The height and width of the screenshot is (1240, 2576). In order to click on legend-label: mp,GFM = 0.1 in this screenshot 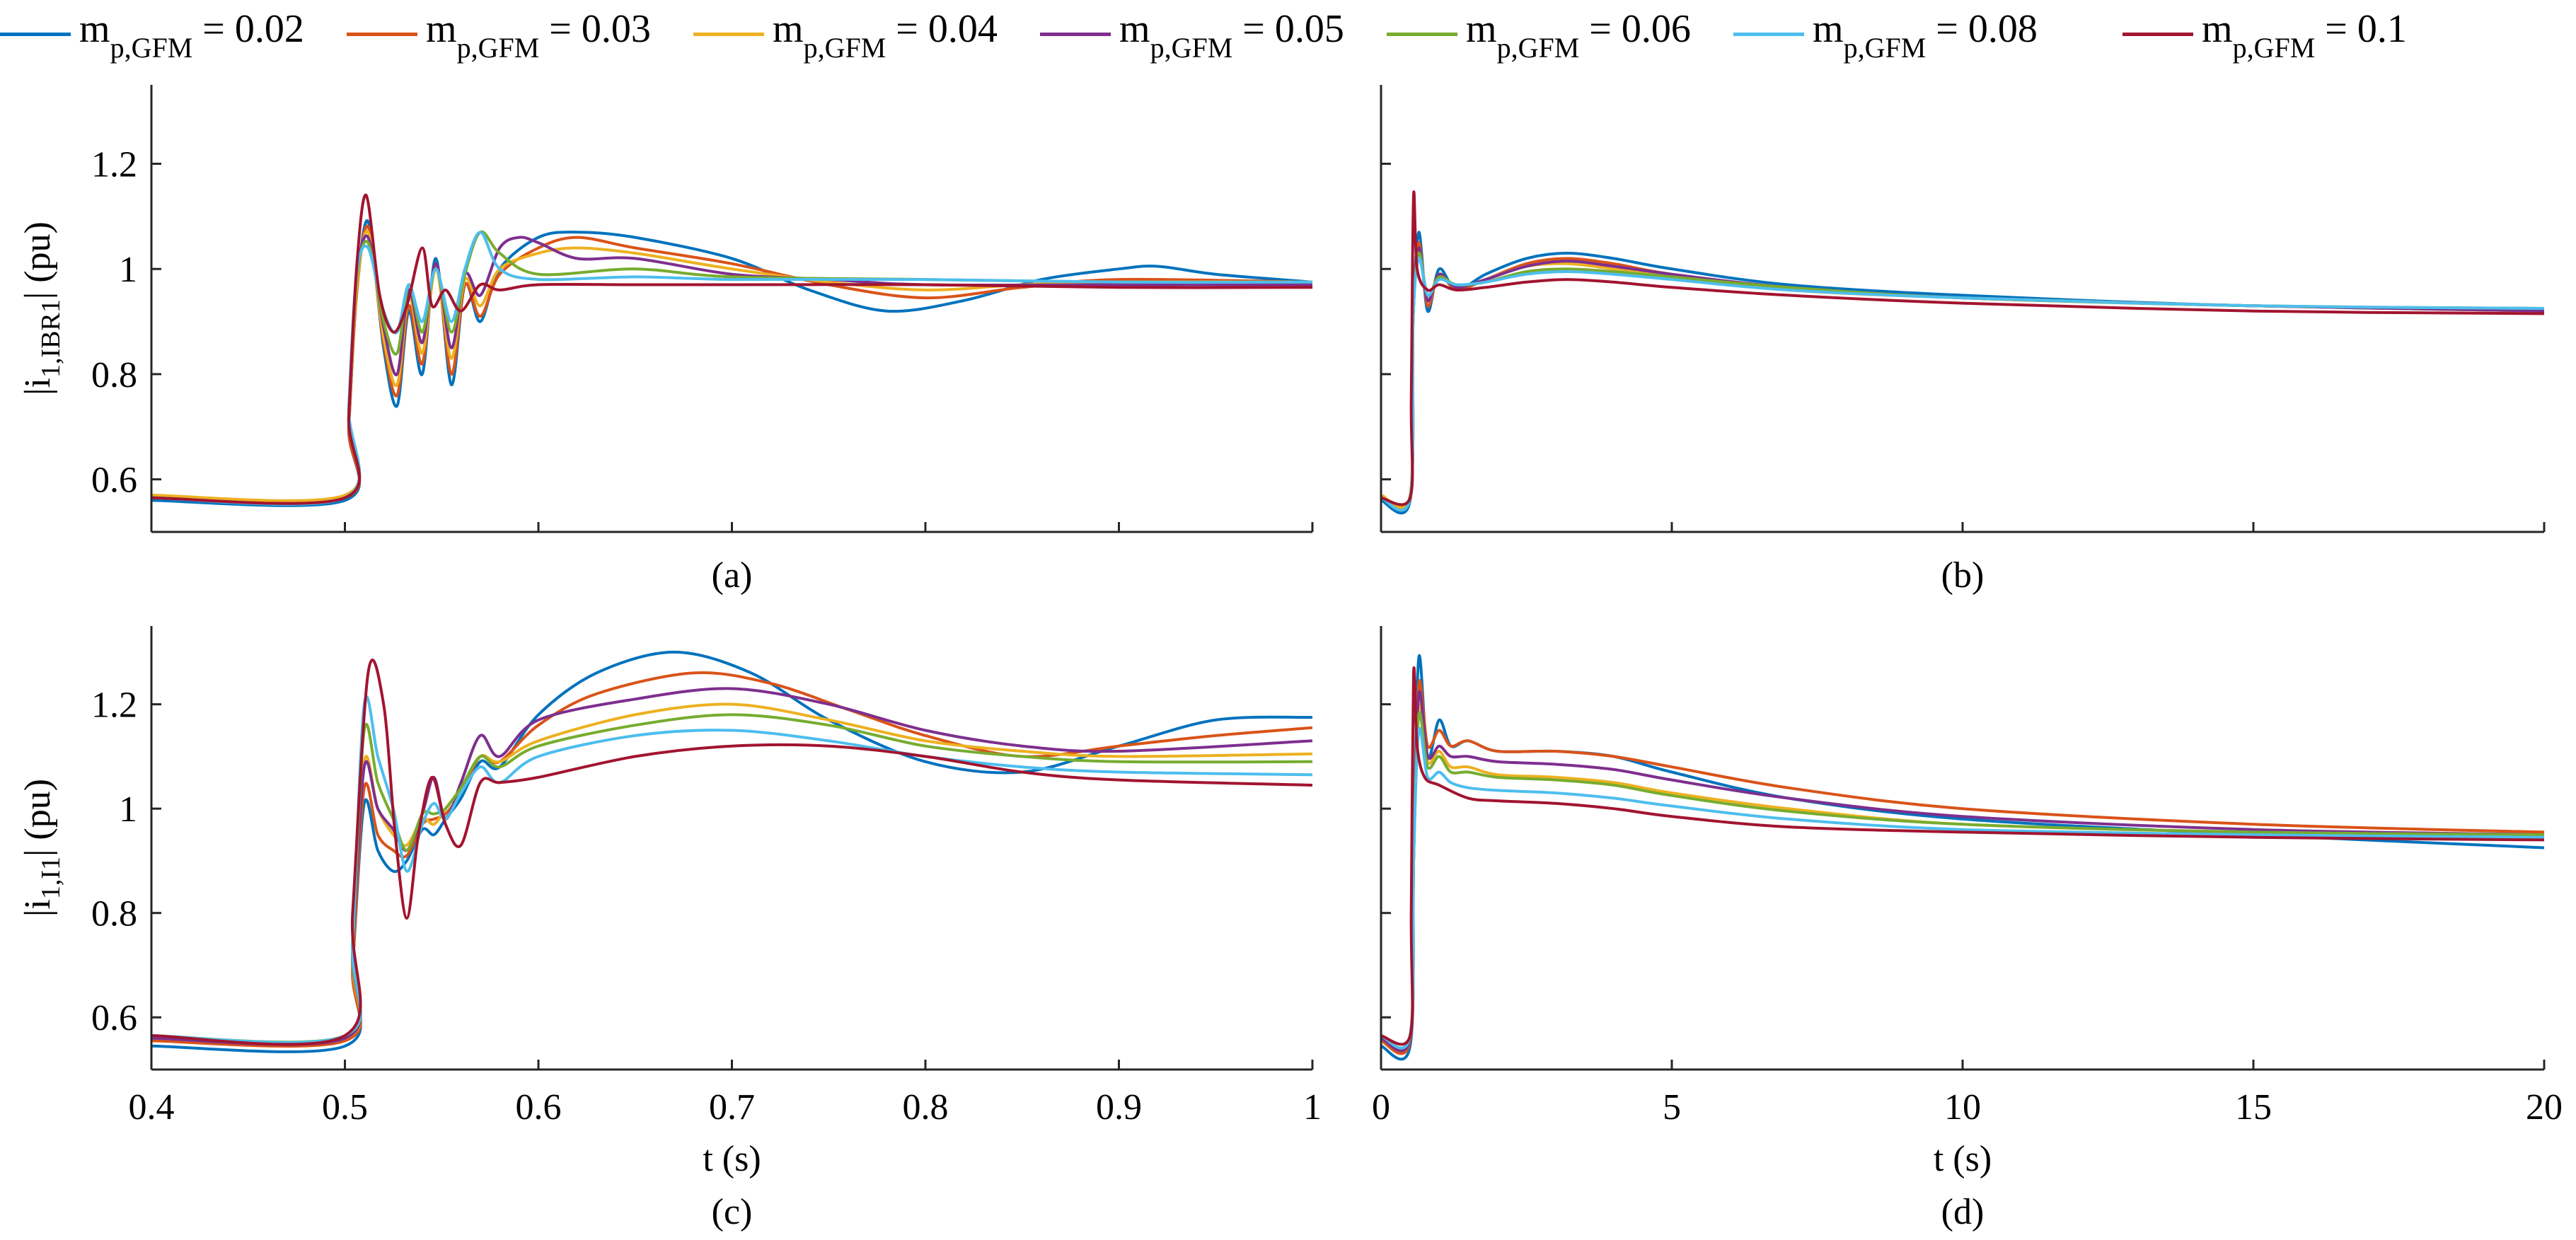, I will do `click(2304, 34)`.